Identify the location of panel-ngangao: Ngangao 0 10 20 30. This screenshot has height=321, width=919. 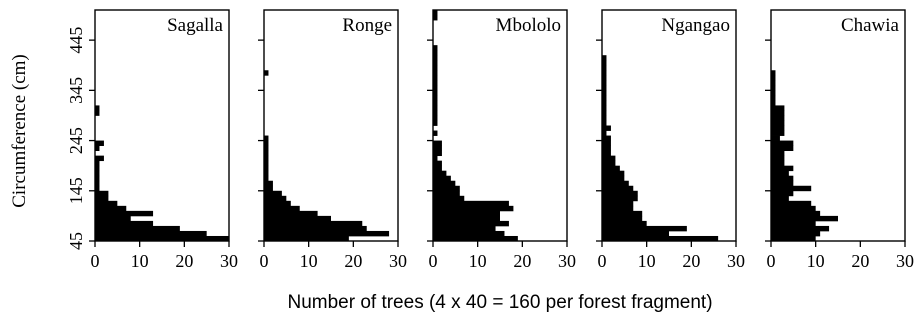
(670, 140).